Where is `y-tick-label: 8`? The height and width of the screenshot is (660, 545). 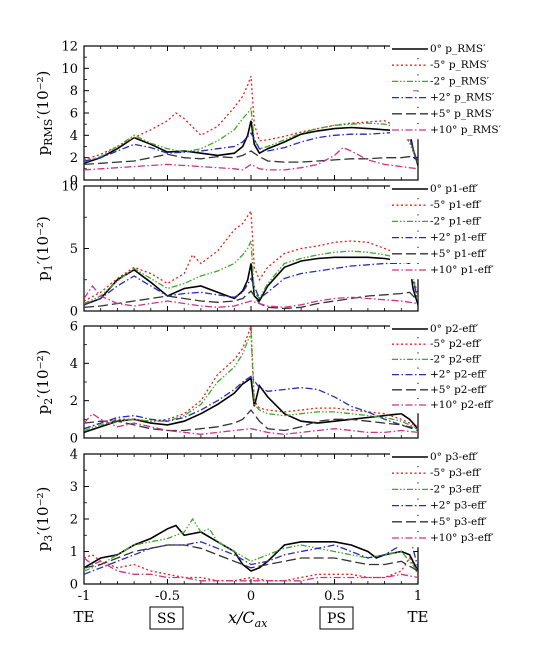
y-tick-label: 8 is located at coordinates (74, 91).